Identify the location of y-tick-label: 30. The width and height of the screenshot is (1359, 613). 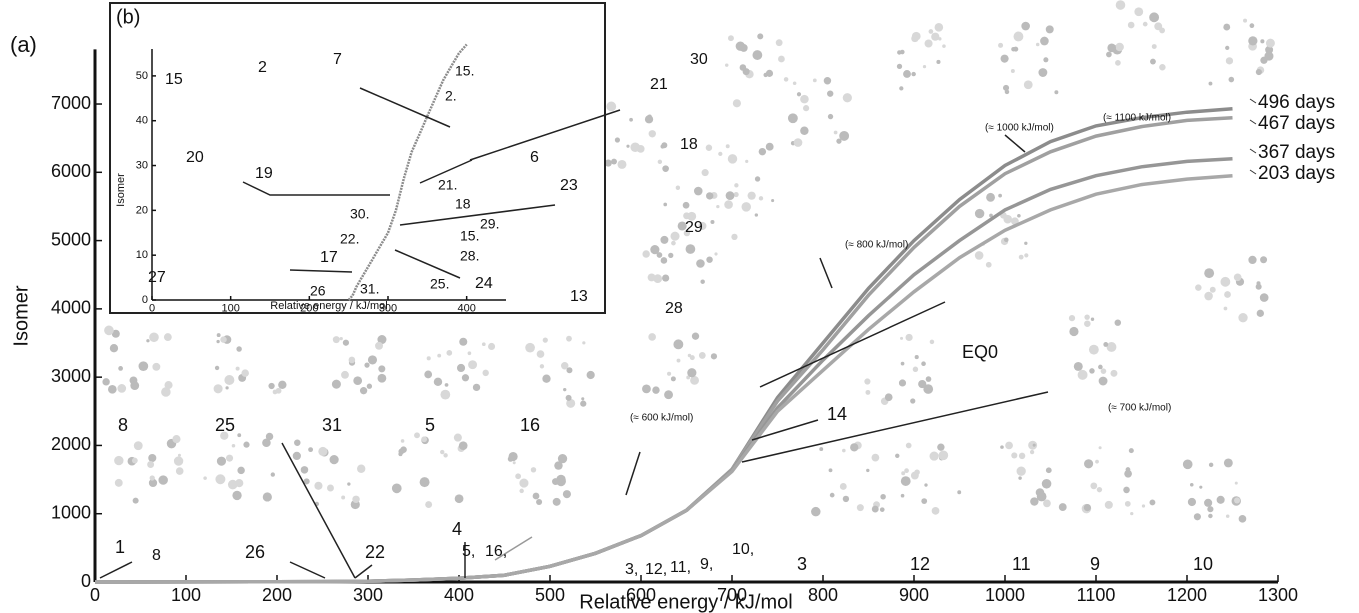
(142, 165).